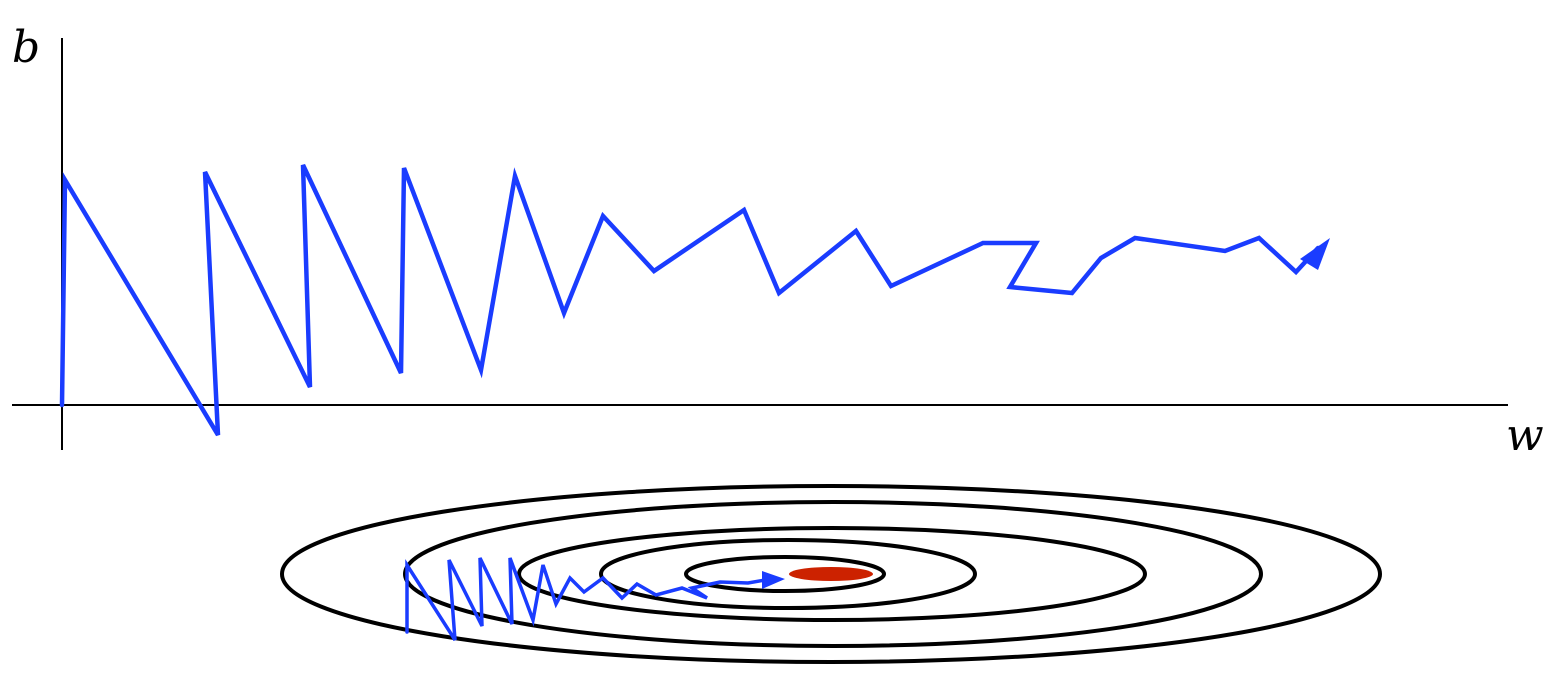  Describe the element at coordinates (1525, 435) in the screenshot. I see `x-axis-label: w` at that location.